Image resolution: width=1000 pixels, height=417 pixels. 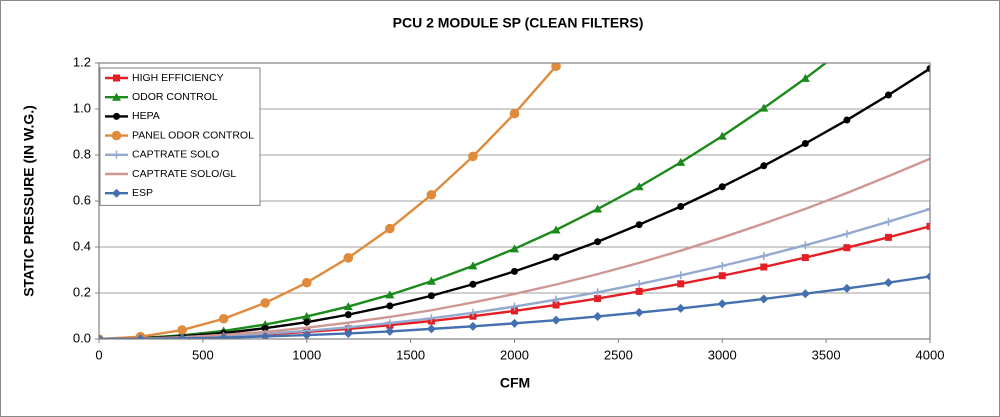 What do you see at coordinates (410, 354) in the screenshot?
I see `x-tick-label: 1500` at bounding box center [410, 354].